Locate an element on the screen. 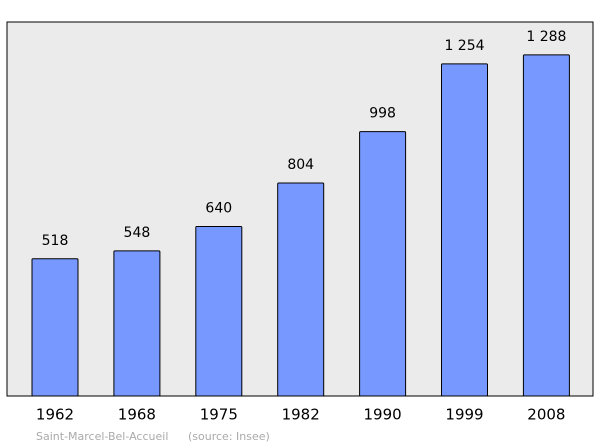 Image resolution: width=600 pixels, height=448 pixels. x-tick-label: 1982 is located at coordinates (301, 415).